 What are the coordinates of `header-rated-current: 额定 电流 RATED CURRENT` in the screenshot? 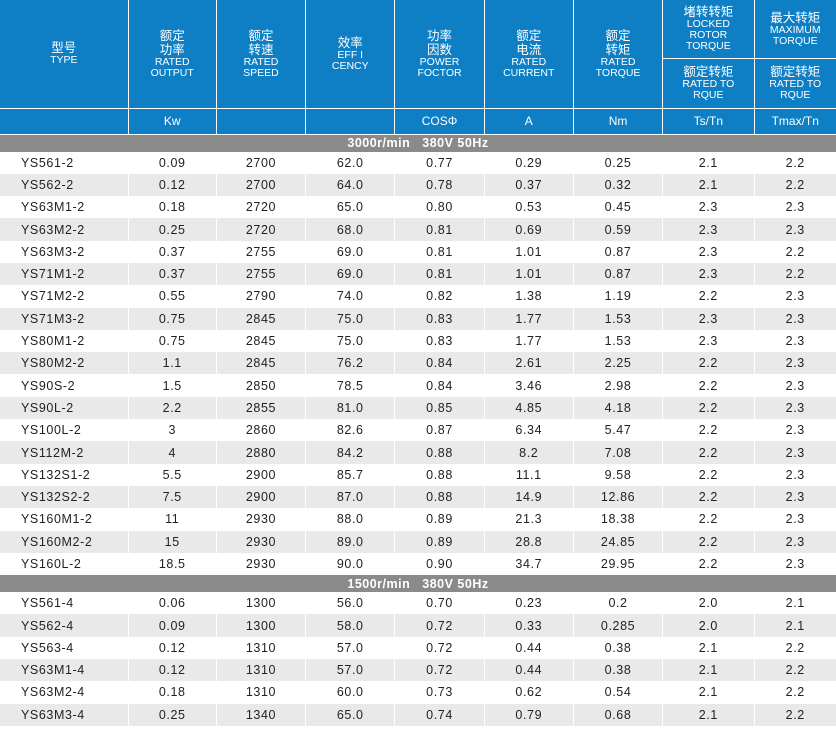 It's located at (529, 54).